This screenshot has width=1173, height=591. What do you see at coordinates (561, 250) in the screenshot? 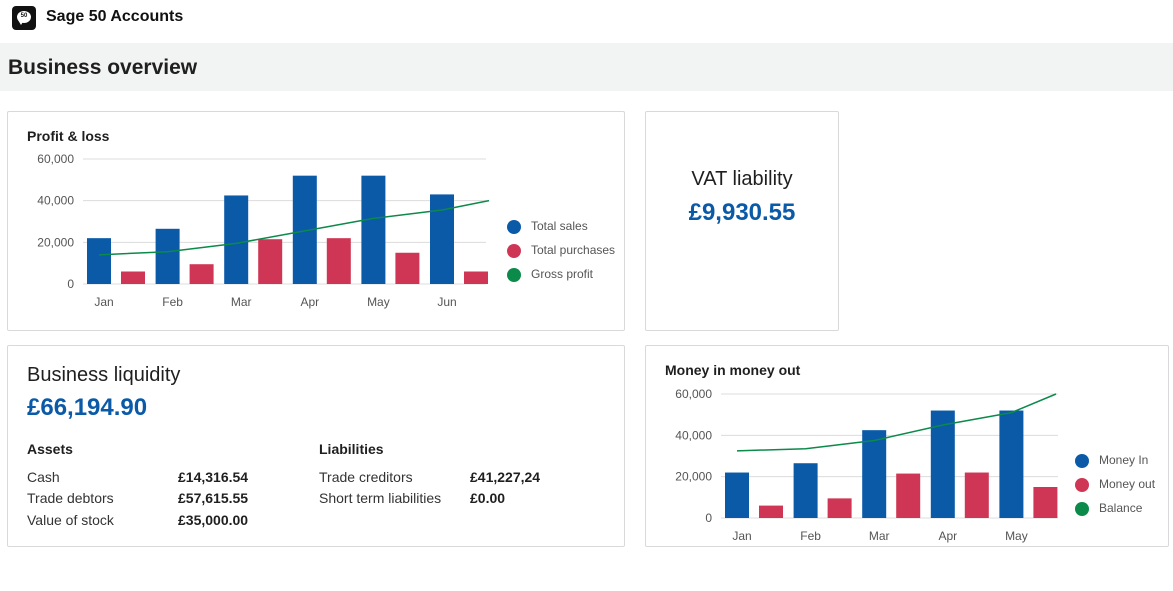
I see `legend-total-purchases: Total purchases` at bounding box center [561, 250].